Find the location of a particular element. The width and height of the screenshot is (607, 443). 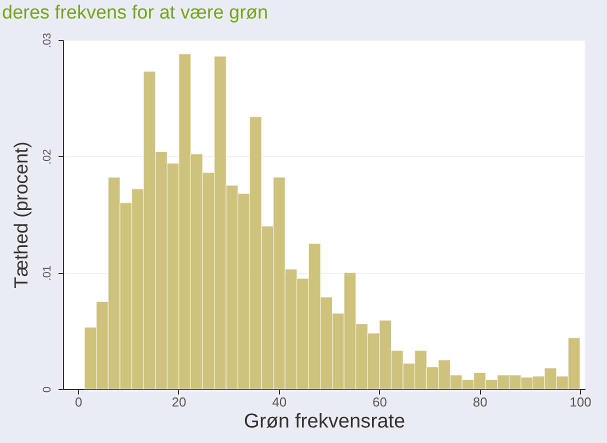

y-axis-title: Tæthed (procent) is located at coordinates (22, 215).